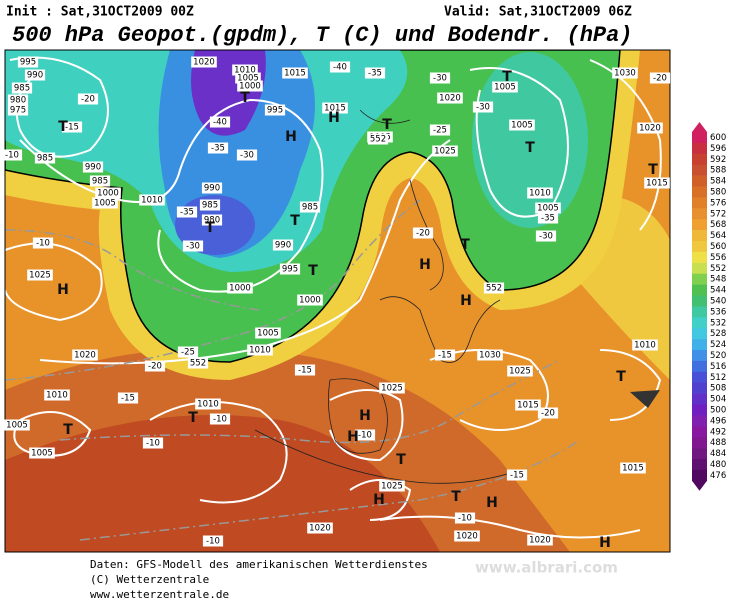 The width and height of the screenshot is (746, 609). I want to click on colorbar-label: 500, so click(718, 410).